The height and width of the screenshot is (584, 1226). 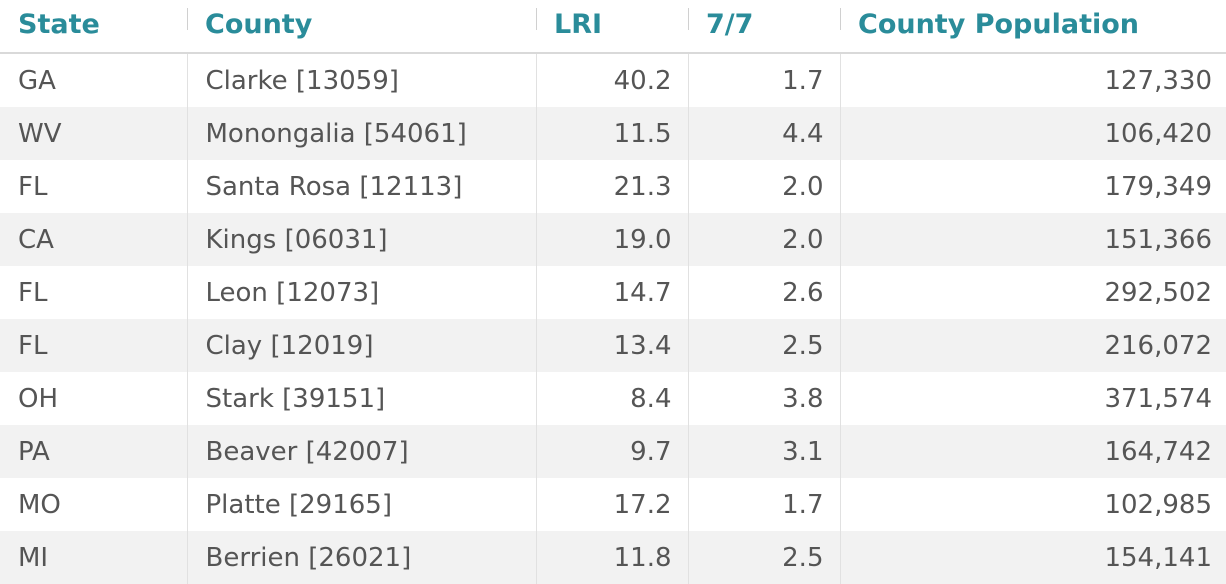 I want to click on table-row: MI Berrien [26021] 11.8 2.5 154,141, so click(x=613, y=557).